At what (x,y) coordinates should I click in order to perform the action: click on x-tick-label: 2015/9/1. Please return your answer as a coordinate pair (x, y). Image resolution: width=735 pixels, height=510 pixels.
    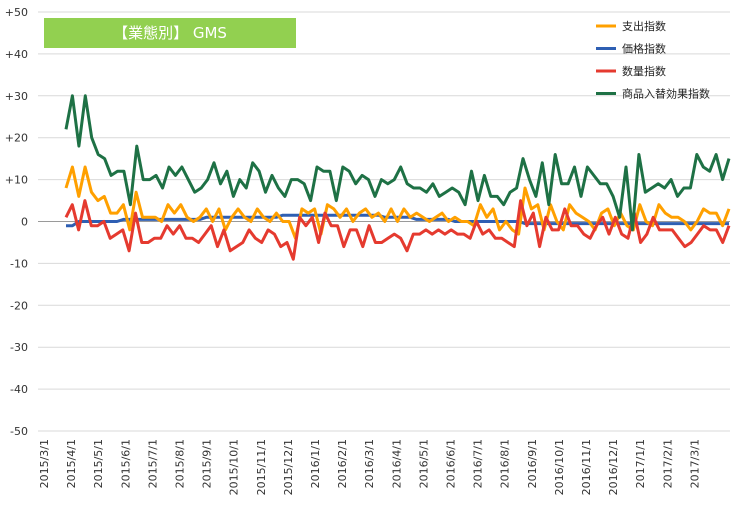
    Looking at the image, I should click on (207, 463).